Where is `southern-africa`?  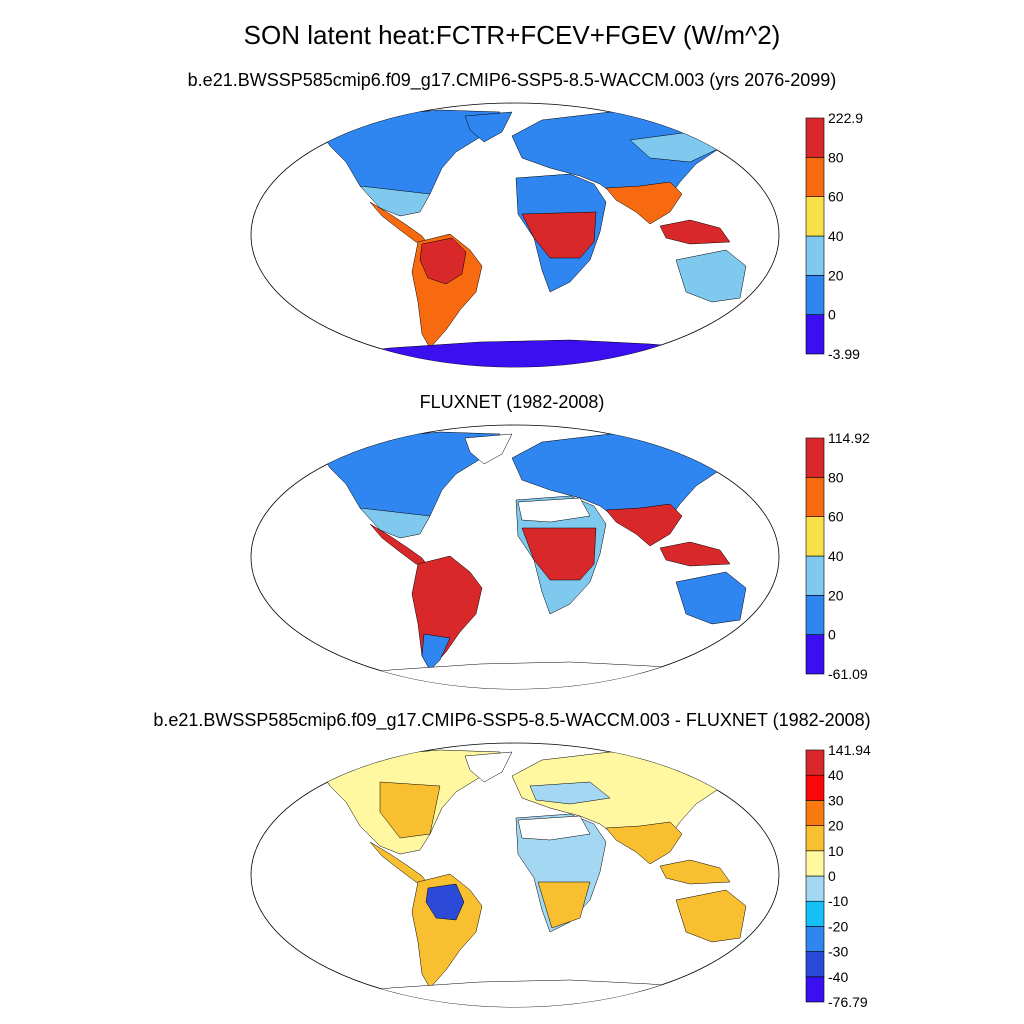
southern-africa is located at coordinates (564, 905).